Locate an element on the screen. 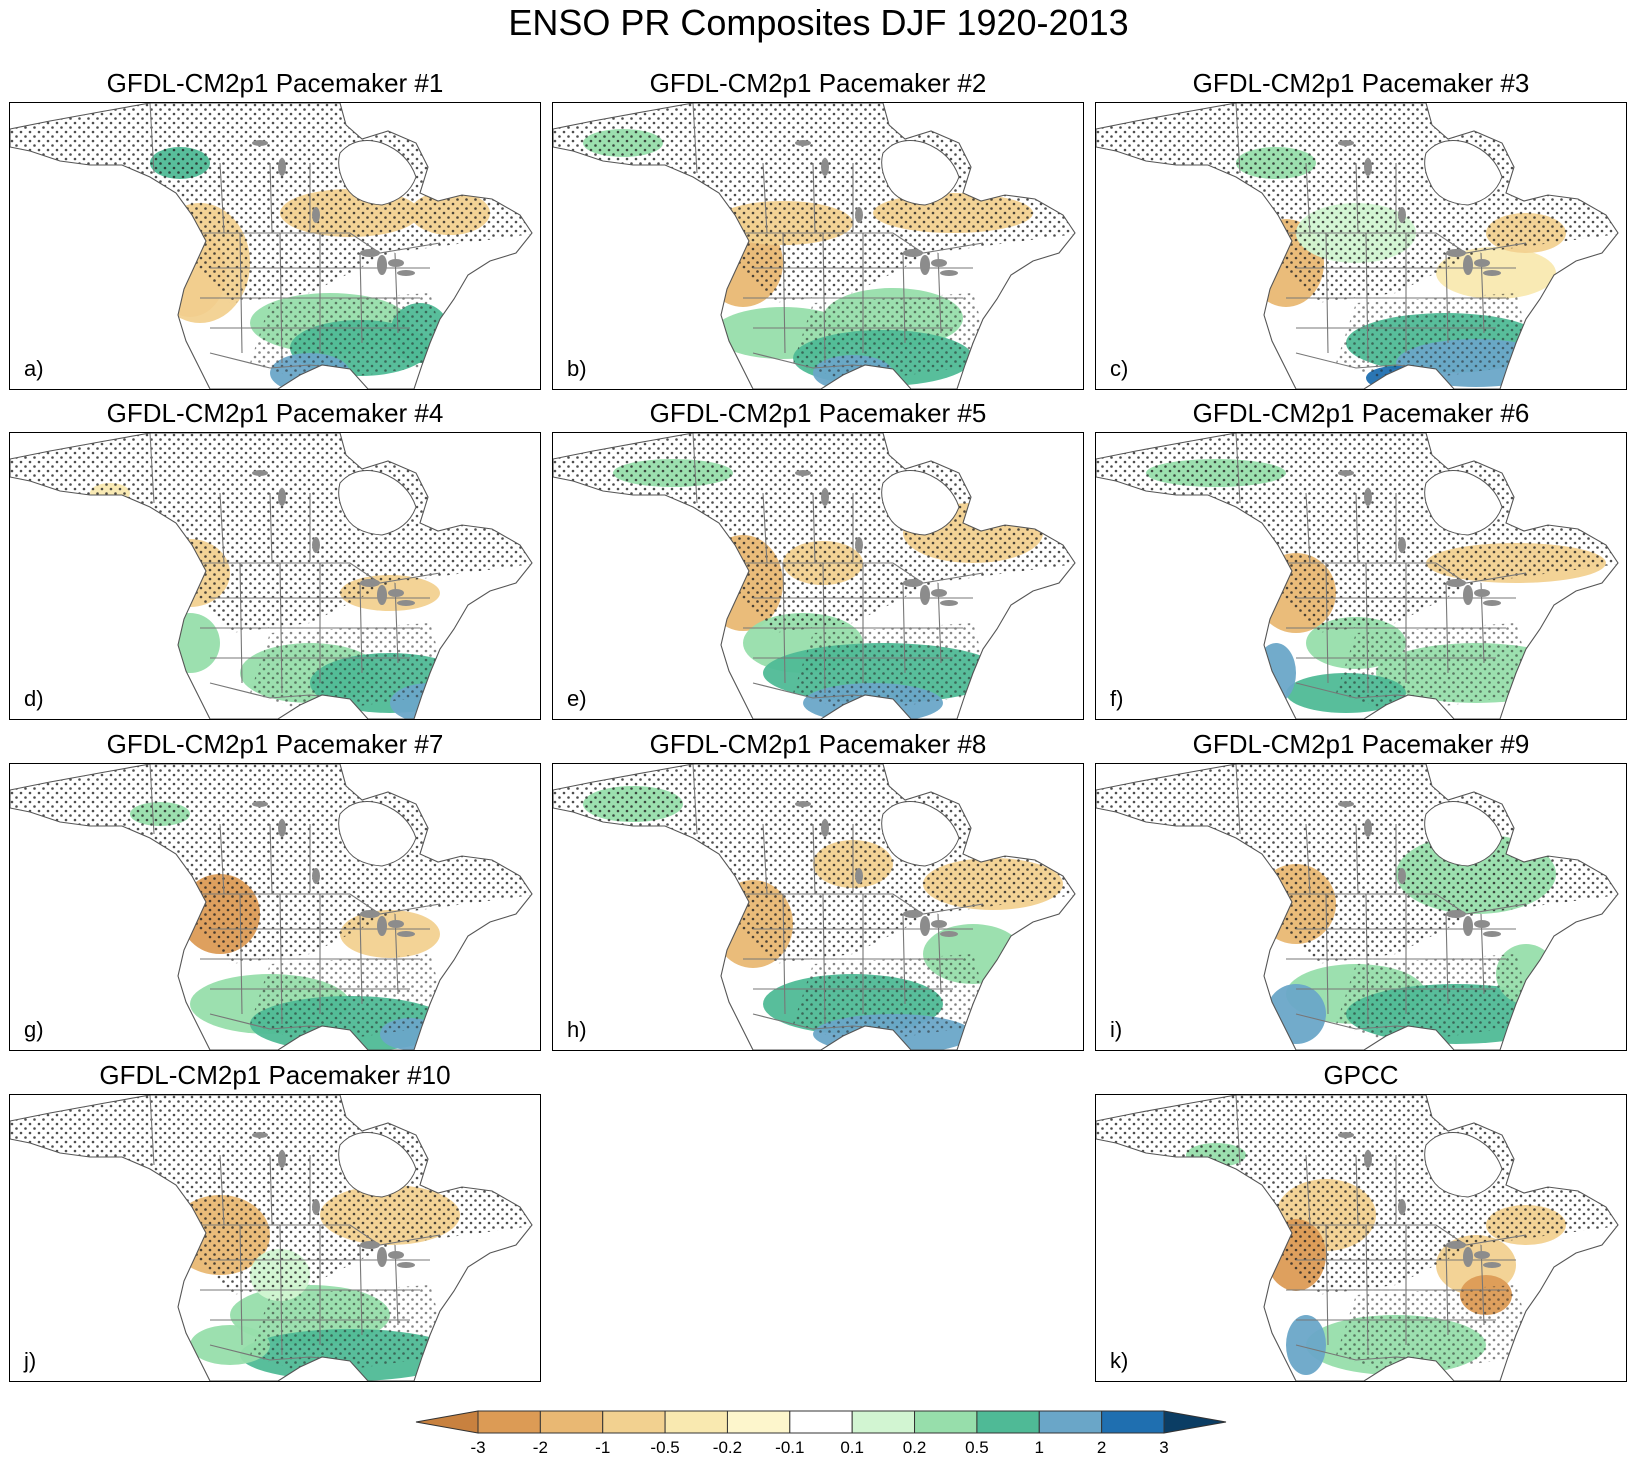 Image resolution: width=1637 pixels, height=1462 pixels. map-panel: GFDL-CM2p1 Pacemaker #3 c) is located at coordinates (1361, 229).